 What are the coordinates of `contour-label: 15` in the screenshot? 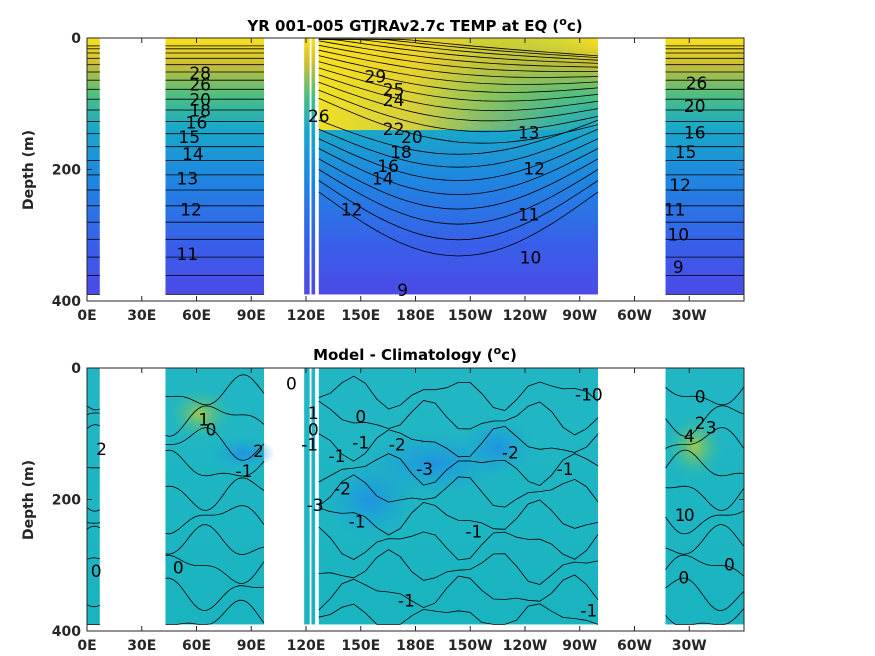 It's located at (686, 153).